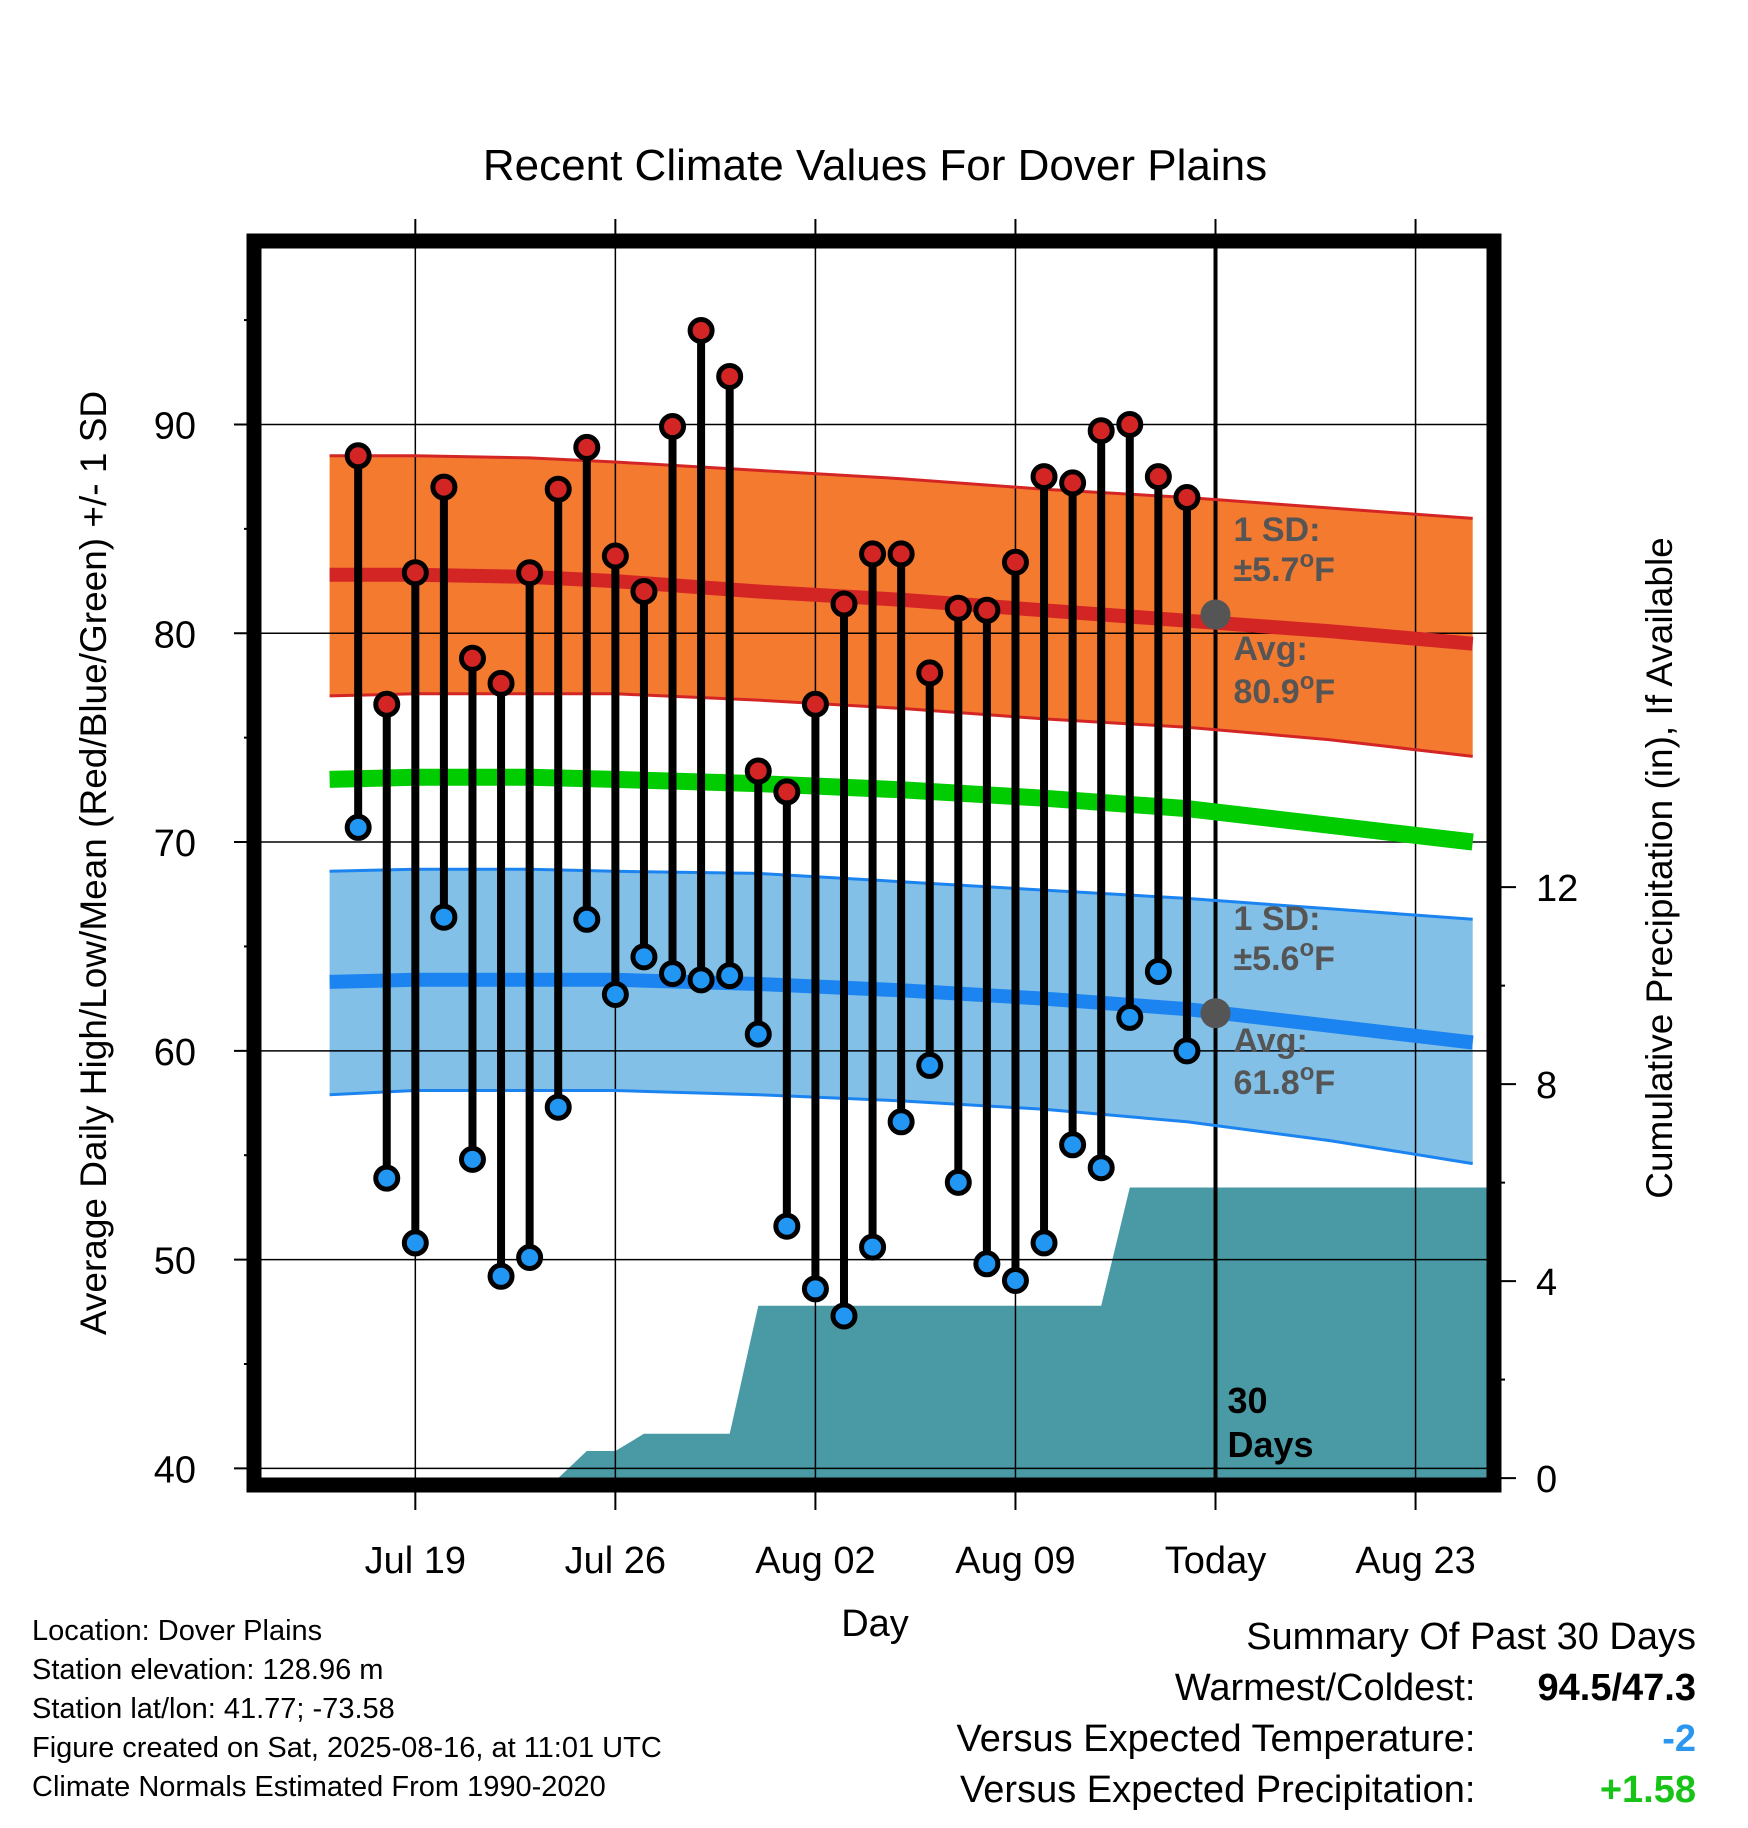  I want to click on x-tick-label: Aug 02, so click(815, 1561).